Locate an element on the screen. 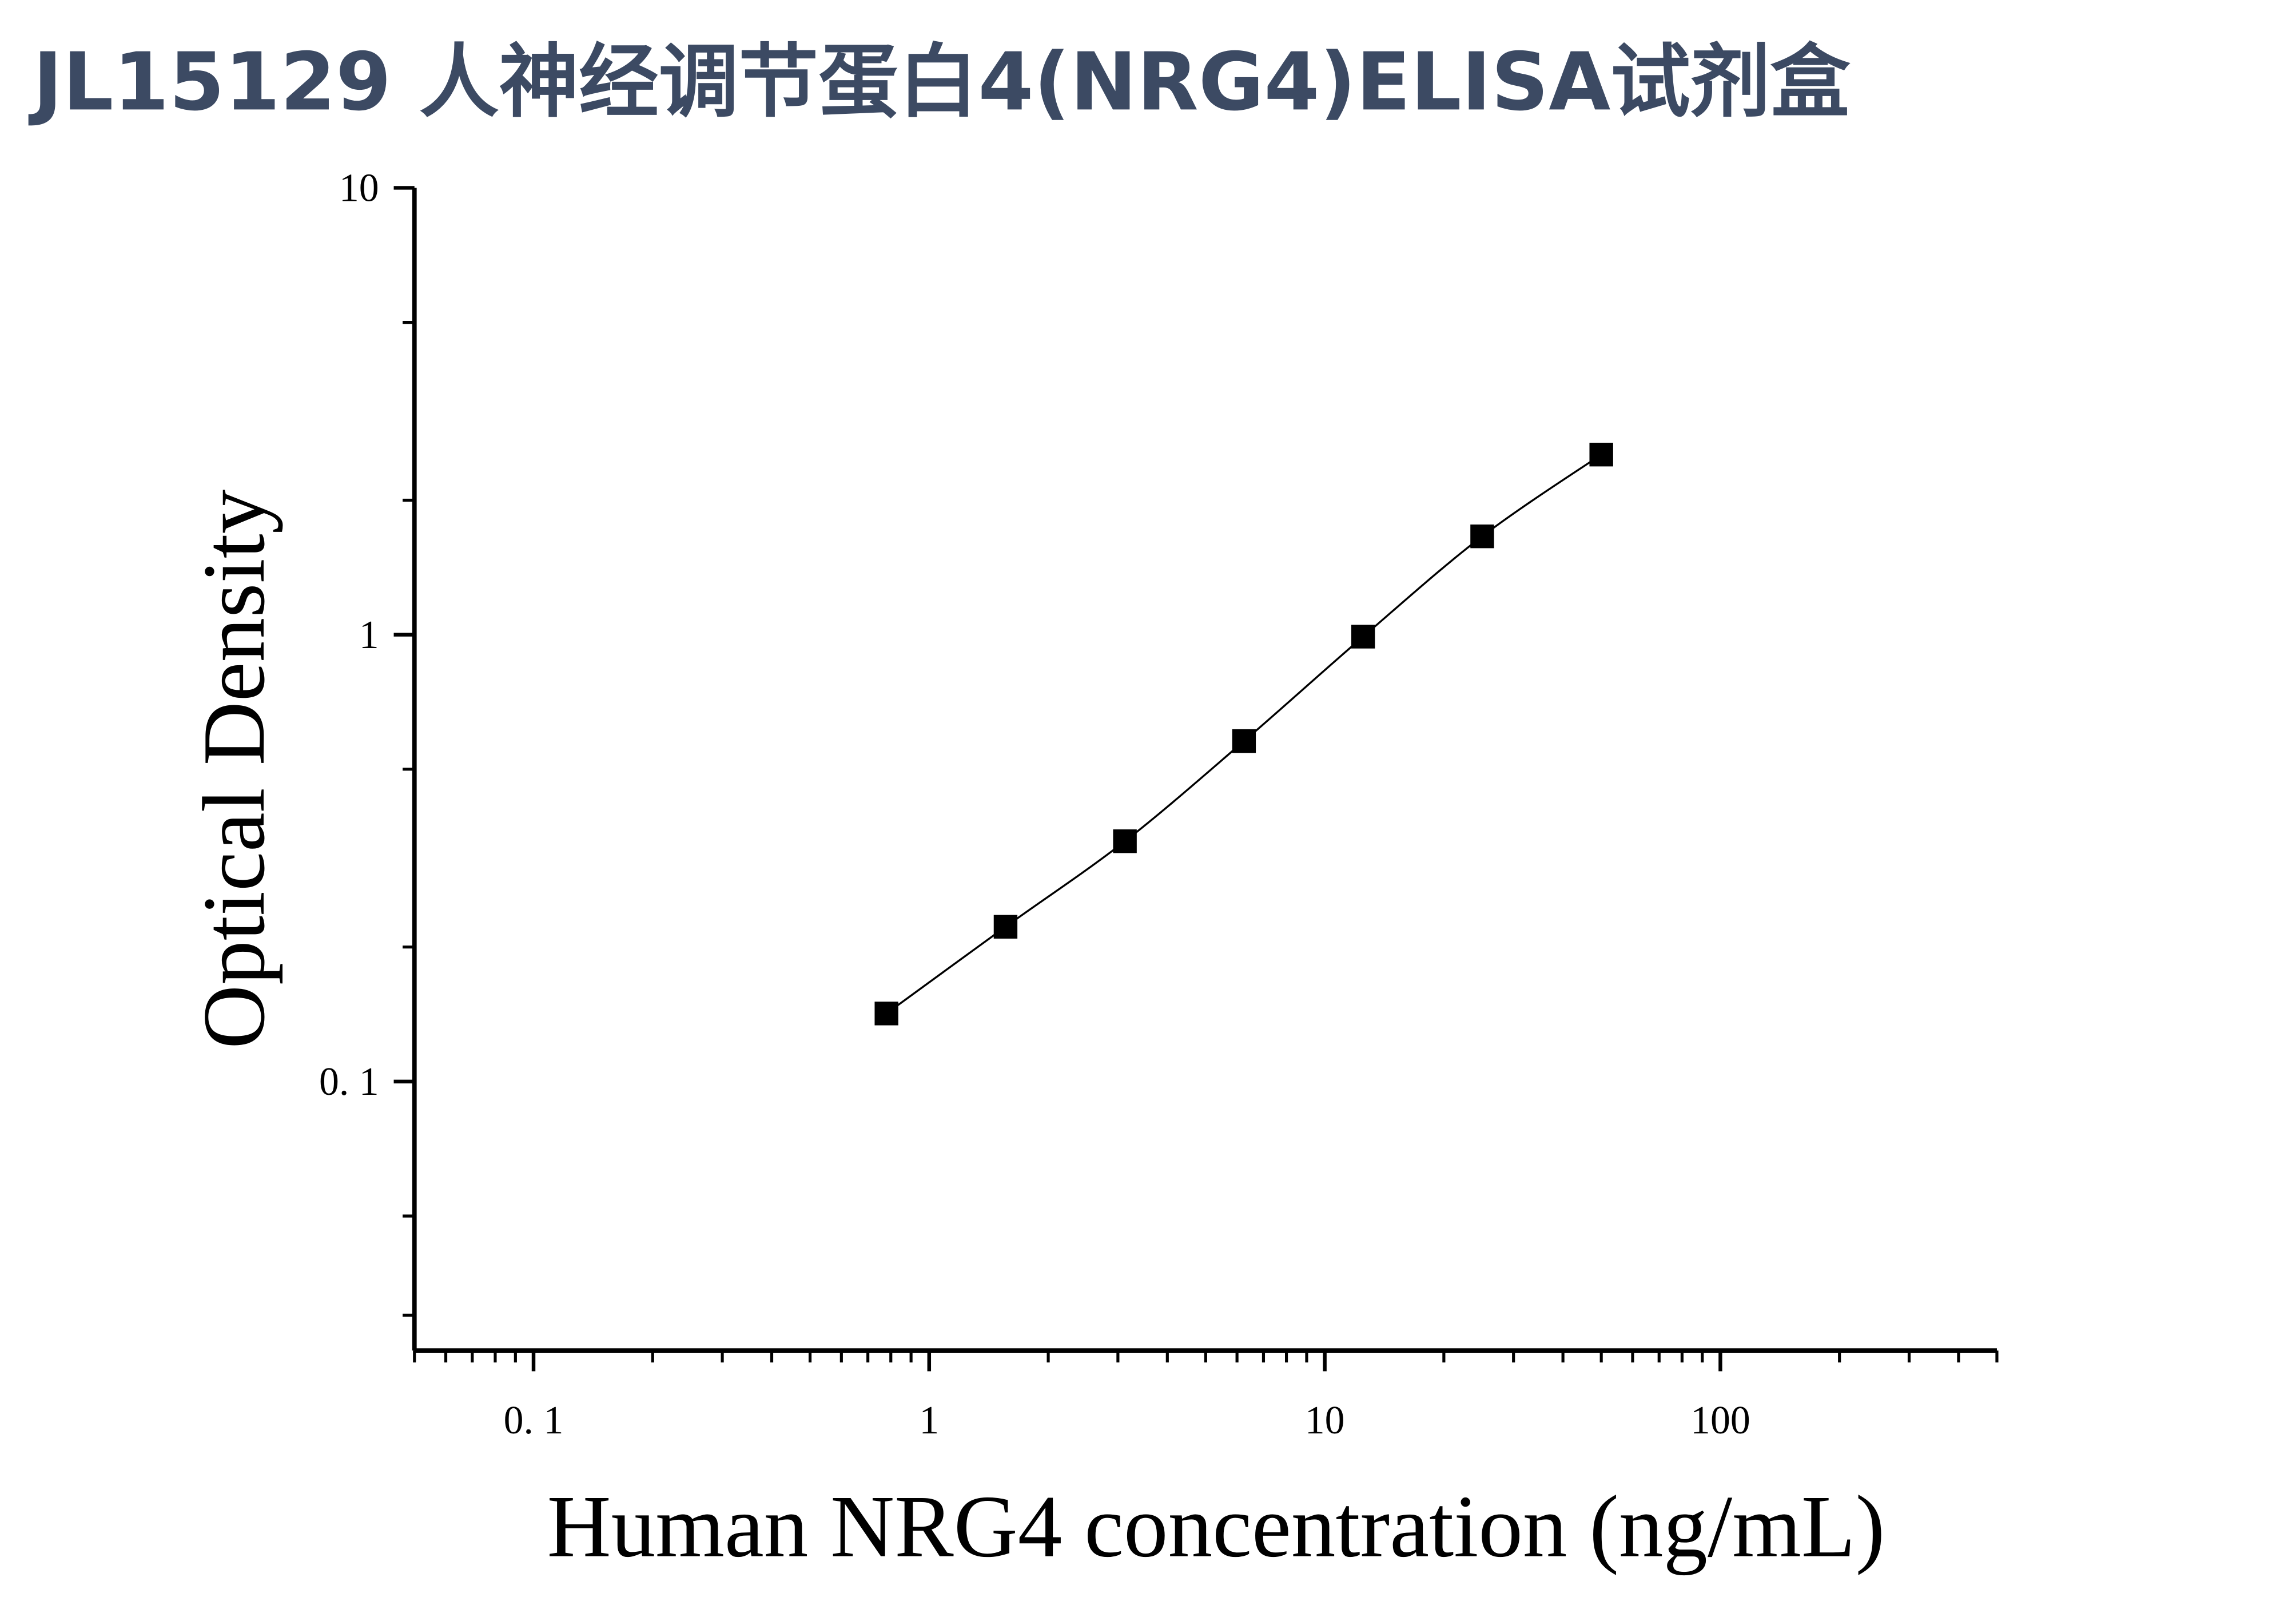  x-tick-label: 100 is located at coordinates (1720, 1421).